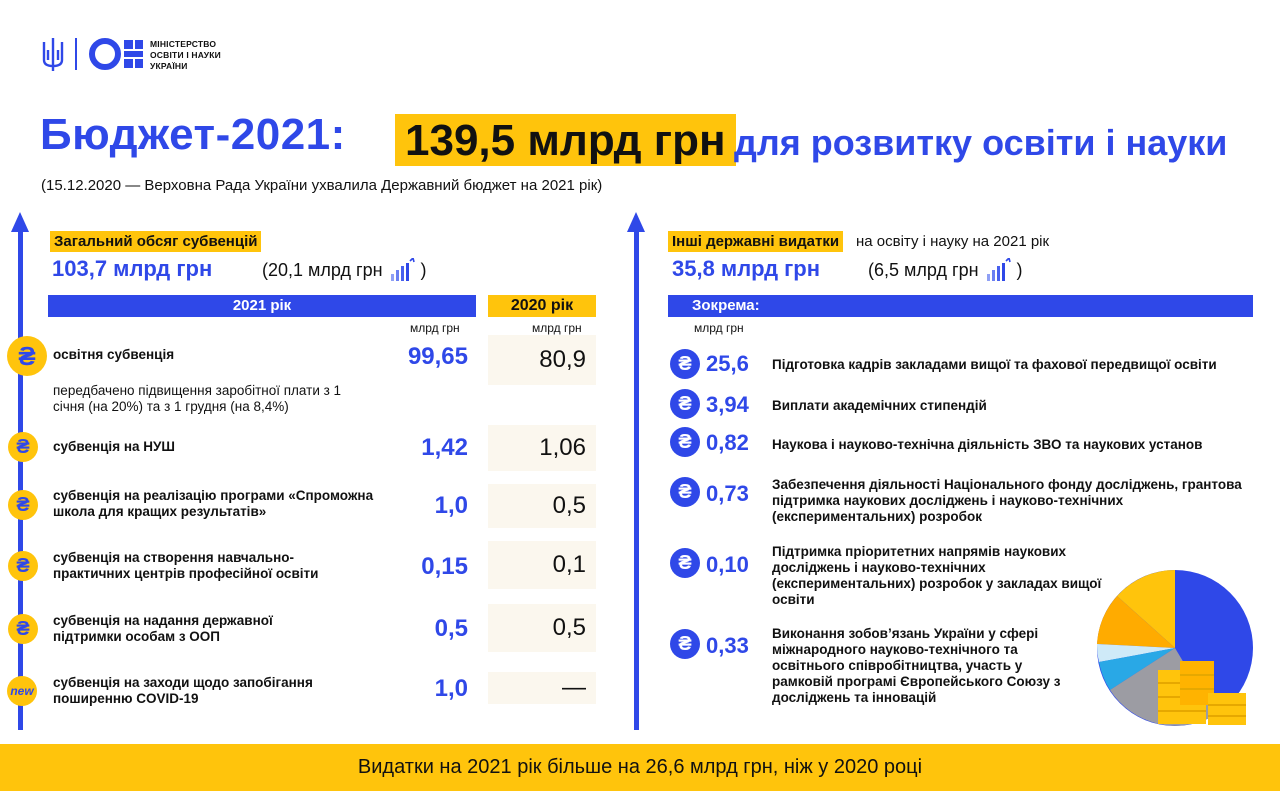 This screenshot has width=1280, height=791. I want to click on left-increase: (20,1 млрд грн ), so click(344, 270).